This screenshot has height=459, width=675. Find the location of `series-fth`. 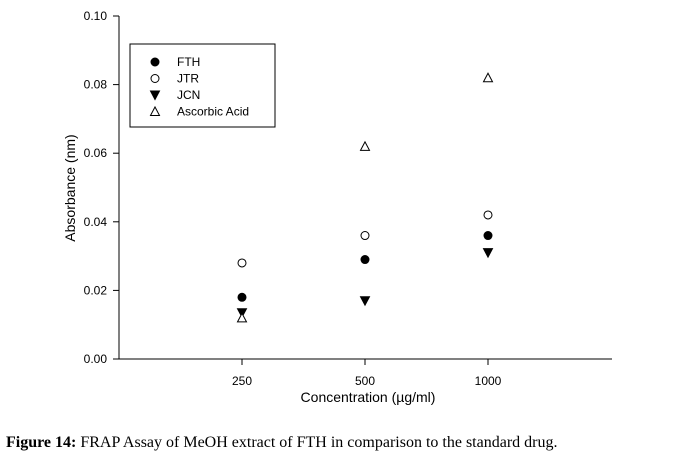

series-fth is located at coordinates (365, 266).